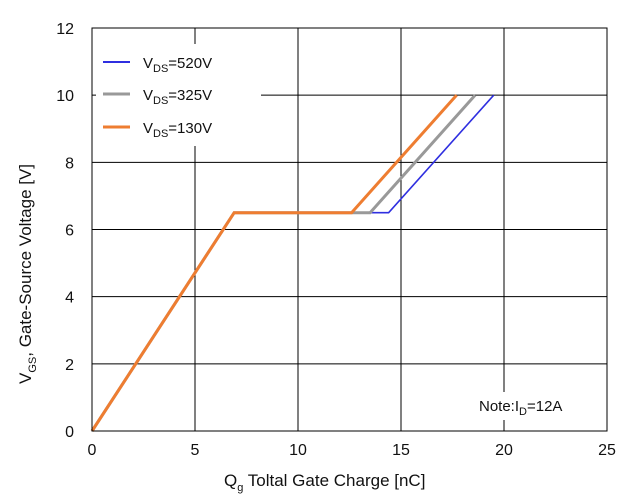 Image resolution: width=629 pixels, height=499 pixels. Describe the element at coordinates (69, 432) in the screenshot. I see `y-tick-label: 0` at that location.